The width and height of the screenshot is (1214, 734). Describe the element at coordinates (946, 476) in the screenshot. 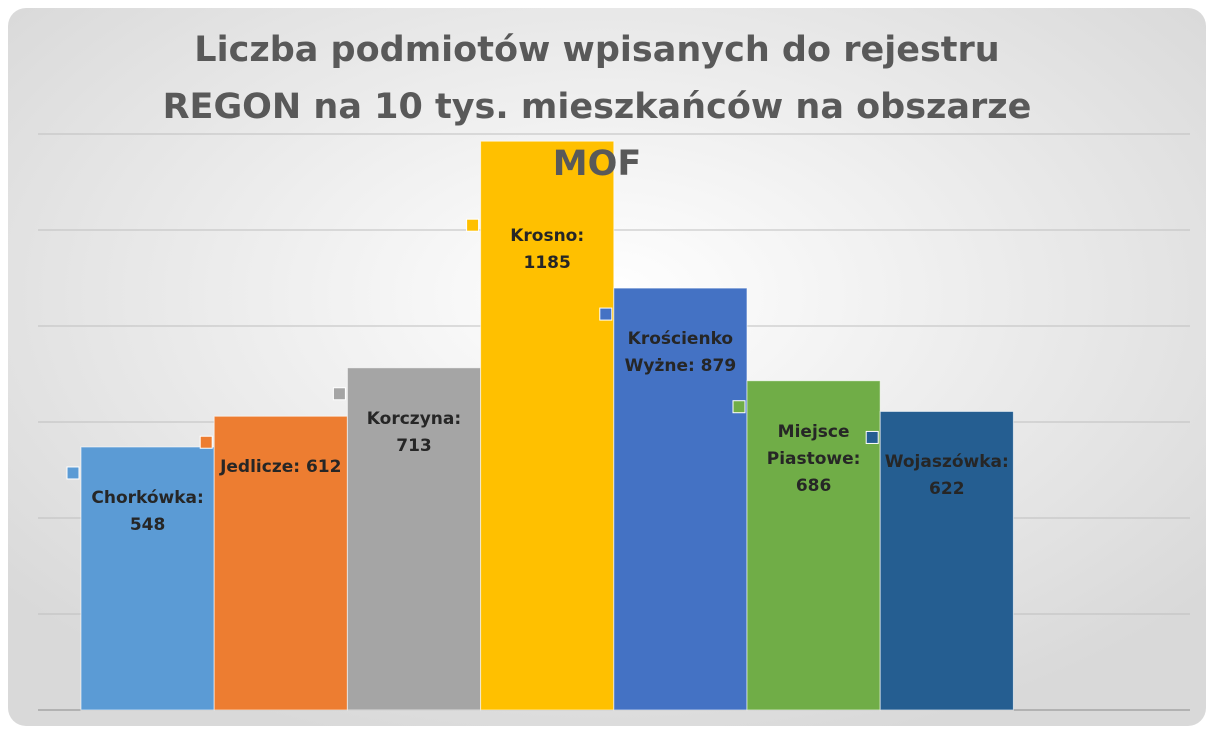

I see `data-label: Wojaszówka: 622` at that location.